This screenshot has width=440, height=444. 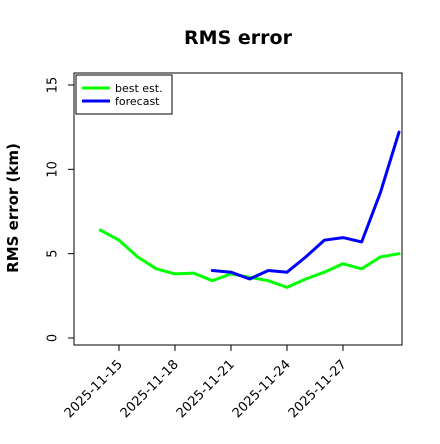 What do you see at coordinates (305, 205) in the screenshot?
I see `series-line-forecast` at bounding box center [305, 205].